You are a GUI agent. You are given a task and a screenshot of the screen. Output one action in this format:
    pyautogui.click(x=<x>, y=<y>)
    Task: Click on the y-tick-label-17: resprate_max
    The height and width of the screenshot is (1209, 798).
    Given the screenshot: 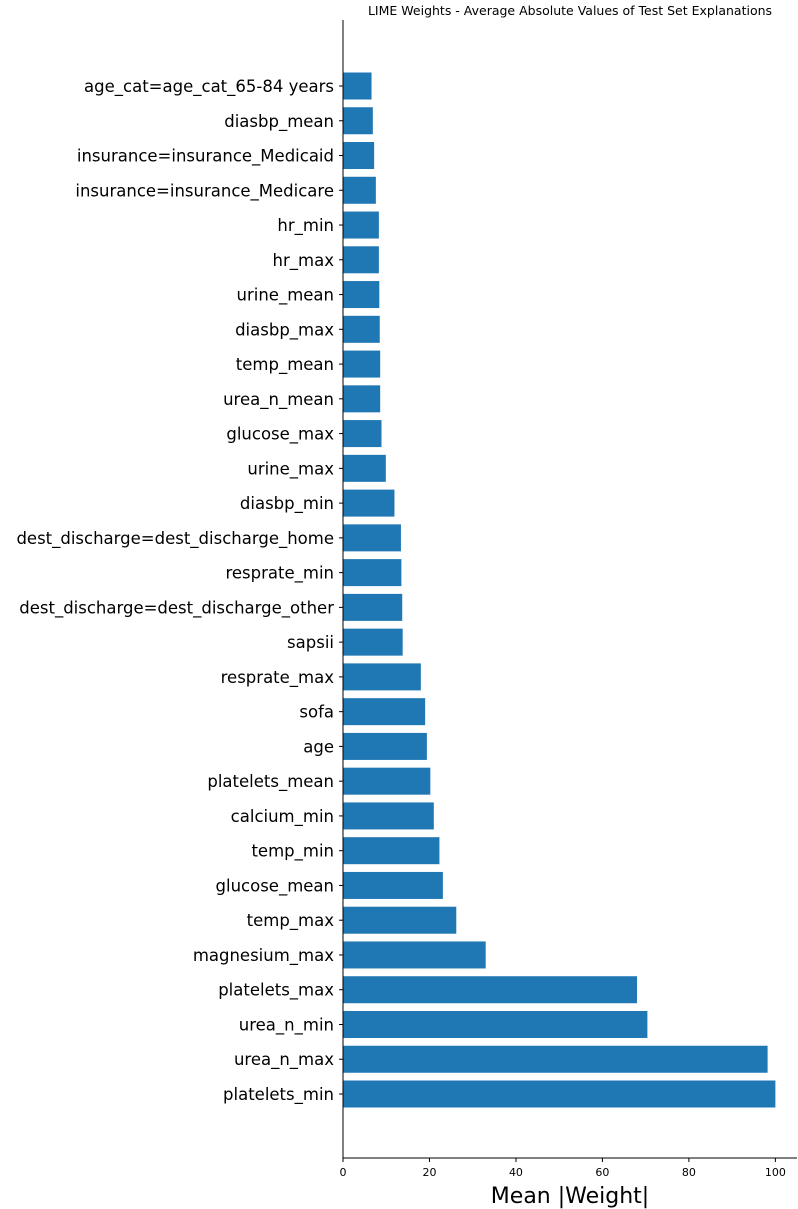 What is the action you would take?
    pyautogui.click(x=278, y=678)
    